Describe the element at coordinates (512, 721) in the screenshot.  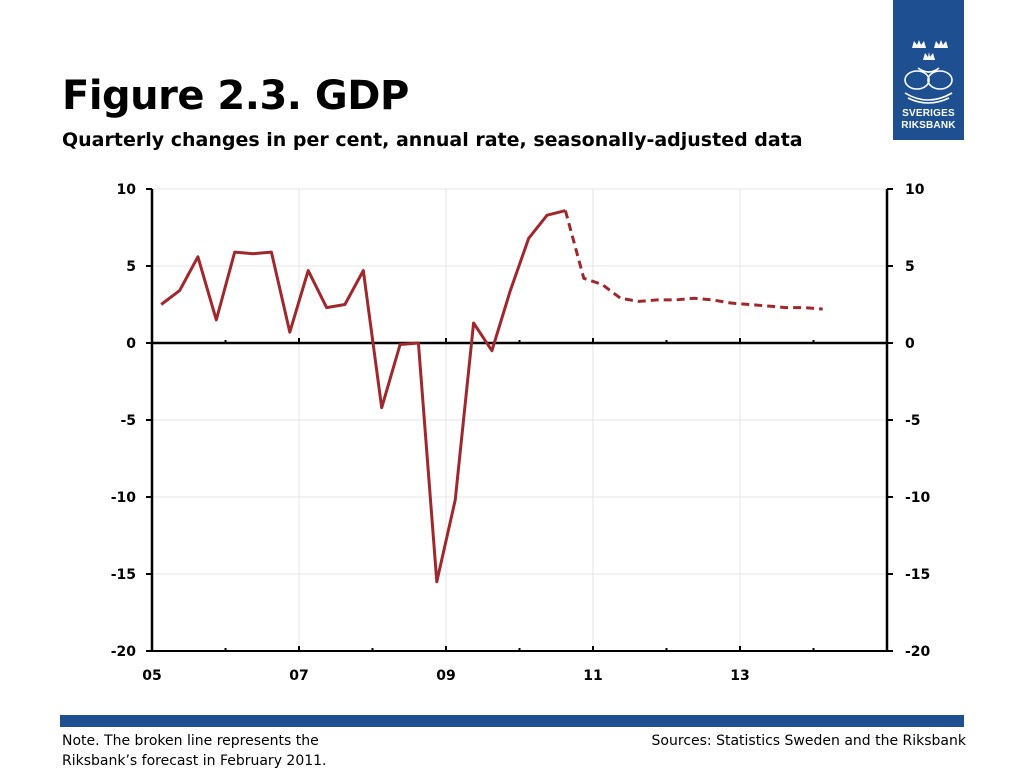
I see `footer-divider` at that location.